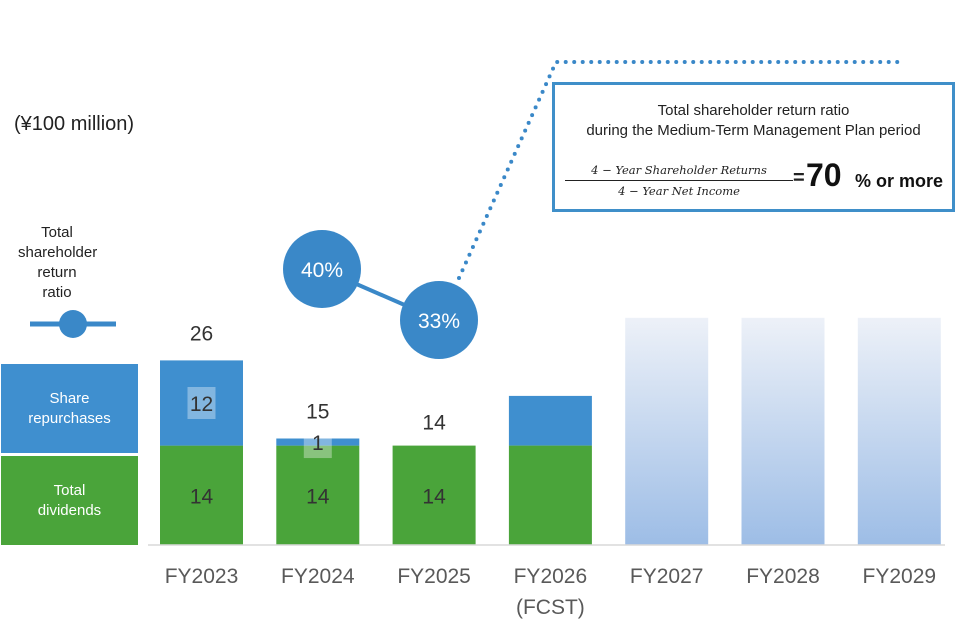  What do you see at coordinates (58, 262) in the screenshot?
I see `legend-ratio-label: Total shareholder return ratio` at bounding box center [58, 262].